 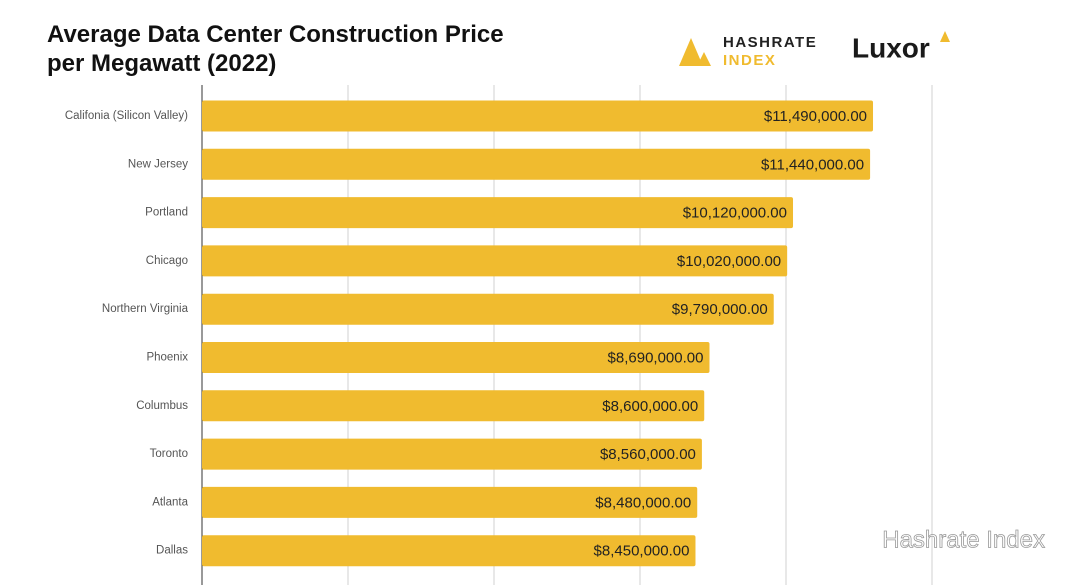 I want to click on y-tick-label: Atlanta, so click(x=170, y=502).